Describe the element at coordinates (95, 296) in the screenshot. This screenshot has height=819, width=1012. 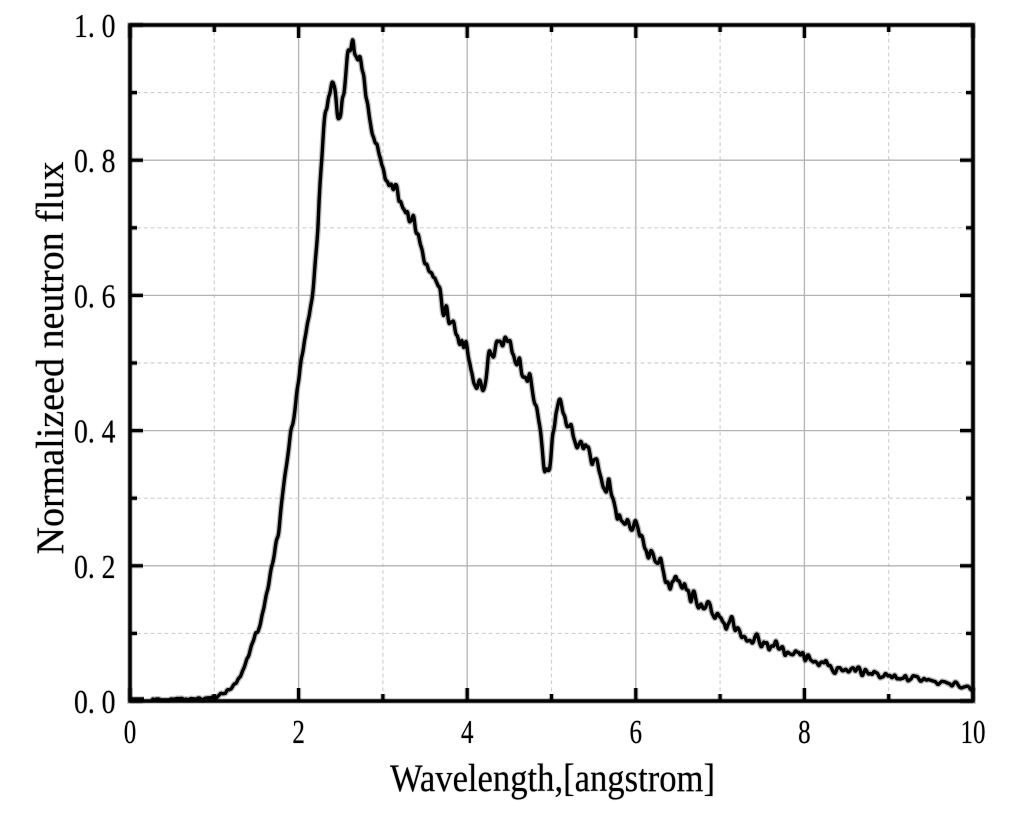
I see `svg-text: 0. 6` at that location.